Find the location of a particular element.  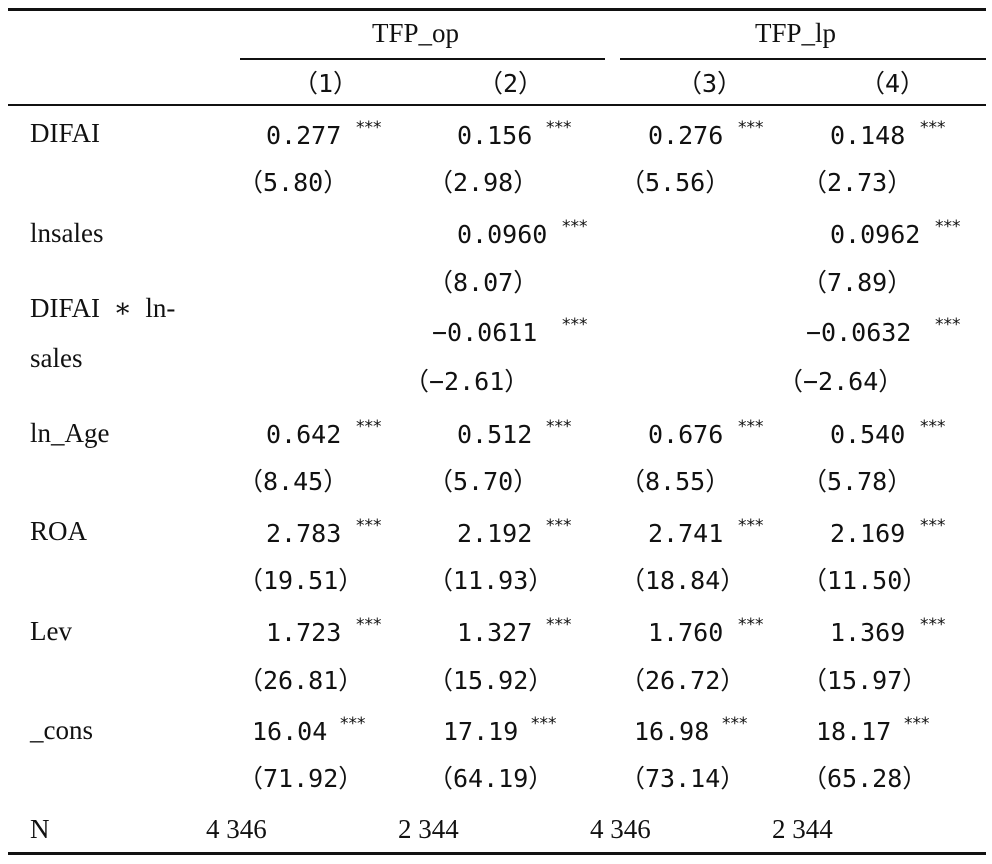

sig-cons-2: *** is located at coordinates (544, 724).